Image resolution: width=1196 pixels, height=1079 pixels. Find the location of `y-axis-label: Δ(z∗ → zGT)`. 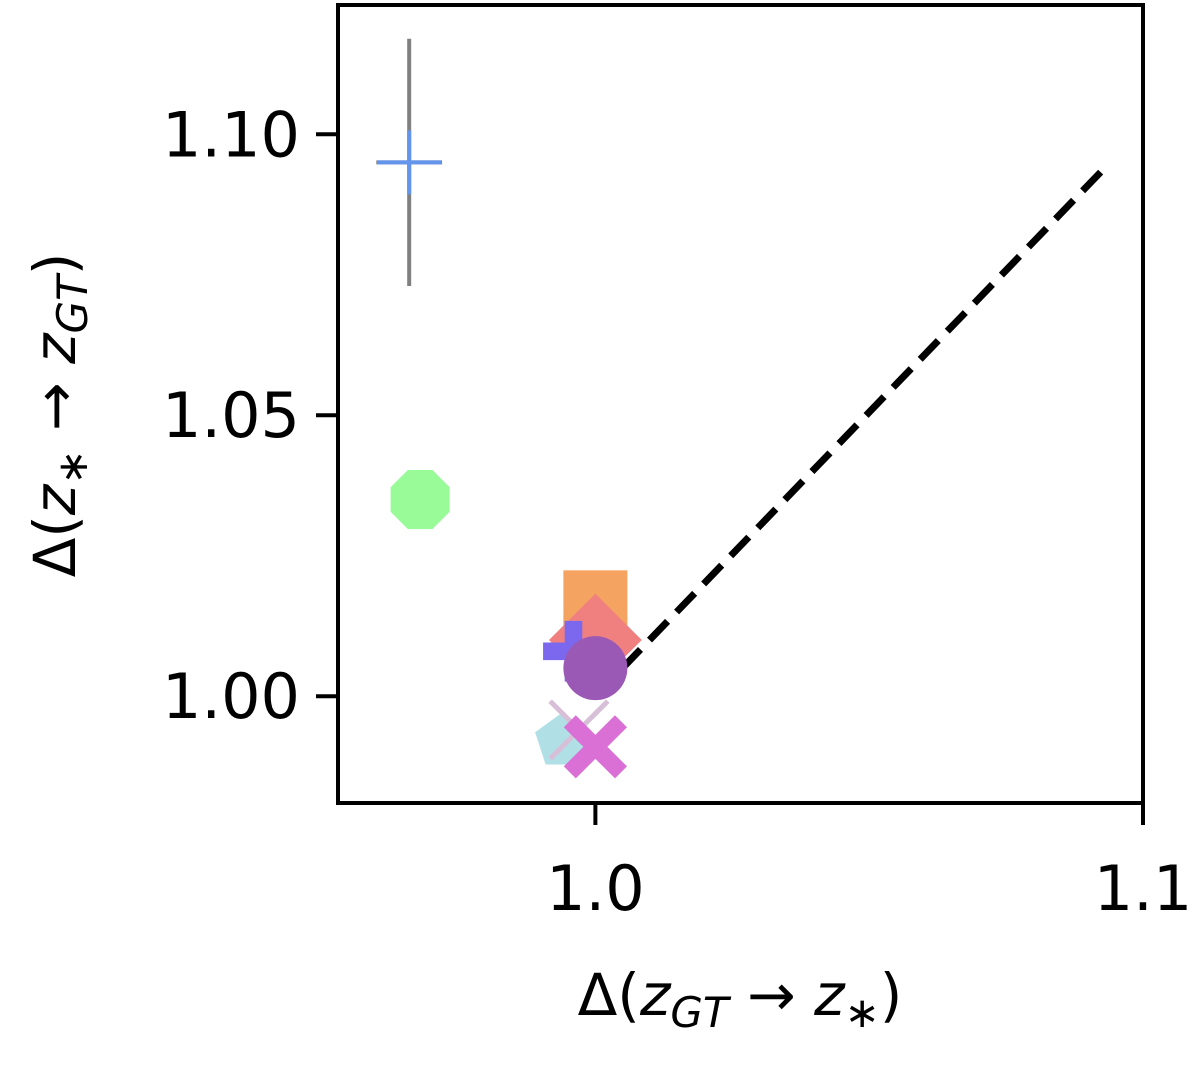

y-axis-label: Δ(z∗ → zGT) is located at coordinates (59, 415).